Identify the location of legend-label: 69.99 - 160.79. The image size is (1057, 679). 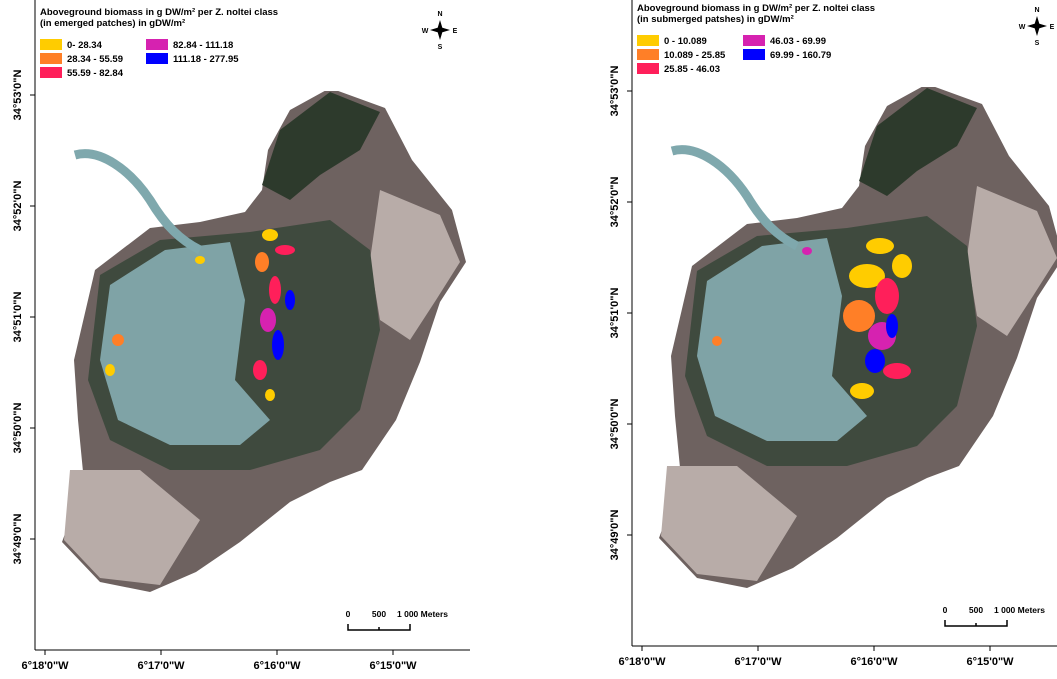
(800, 55).